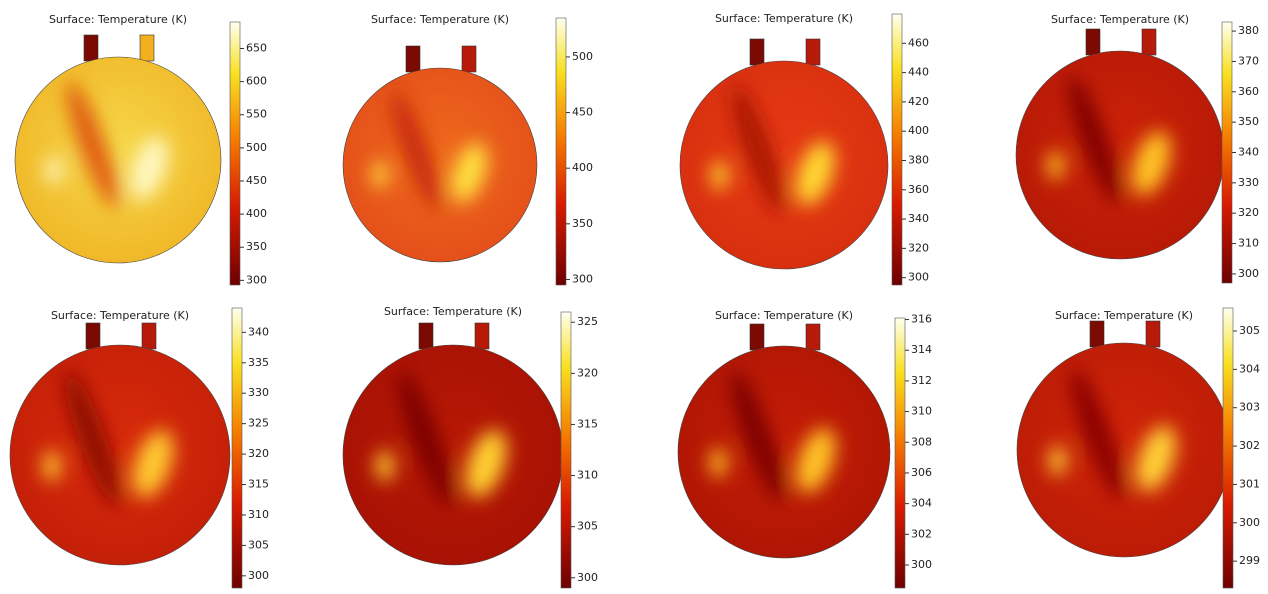 Image resolution: width=1268 pixels, height=594 pixels. Describe the element at coordinates (921, 380) in the screenshot. I see `colorbar-tick-label: 312` at that location.